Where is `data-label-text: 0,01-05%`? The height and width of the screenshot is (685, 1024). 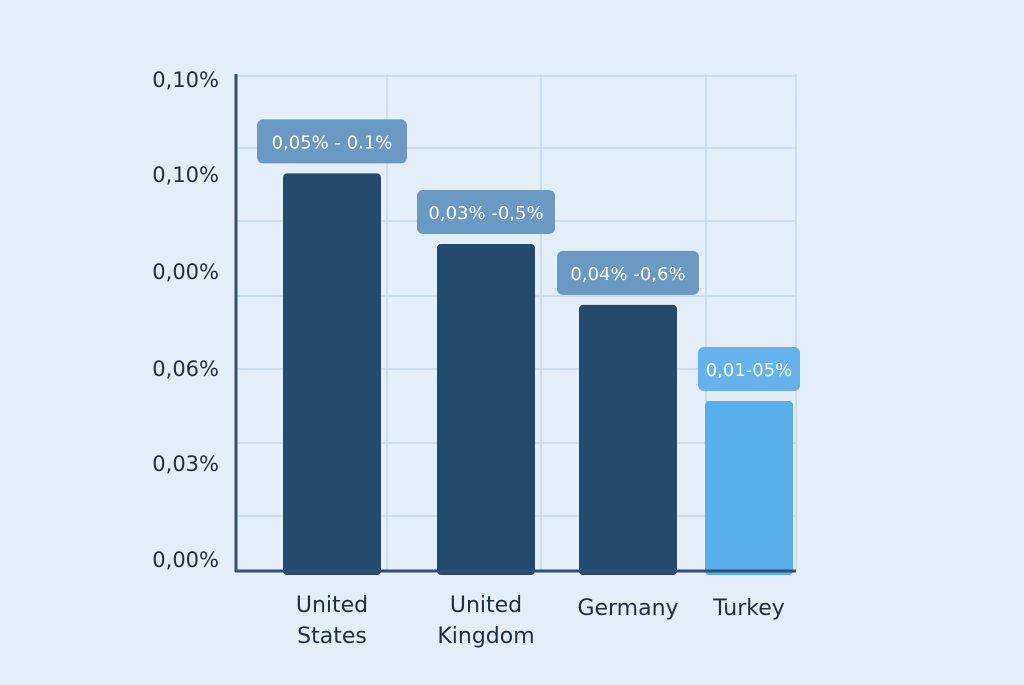
data-label-text: 0,01-05% is located at coordinates (749, 370).